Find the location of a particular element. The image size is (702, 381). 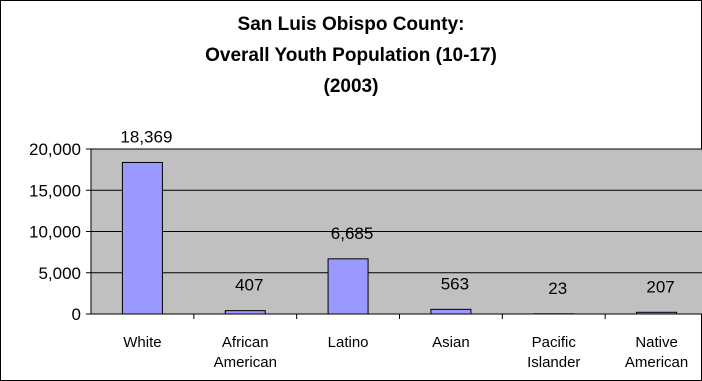

data-label: 23 is located at coordinates (557, 288).